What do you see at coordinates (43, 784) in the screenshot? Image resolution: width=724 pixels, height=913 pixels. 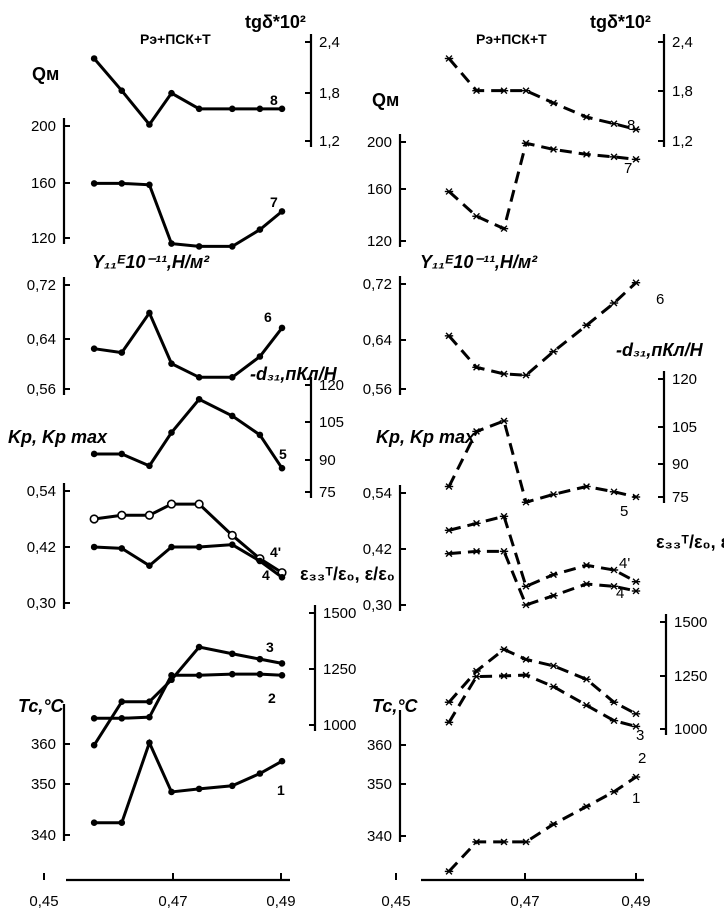 I see `tick-label: 350` at bounding box center [43, 784].